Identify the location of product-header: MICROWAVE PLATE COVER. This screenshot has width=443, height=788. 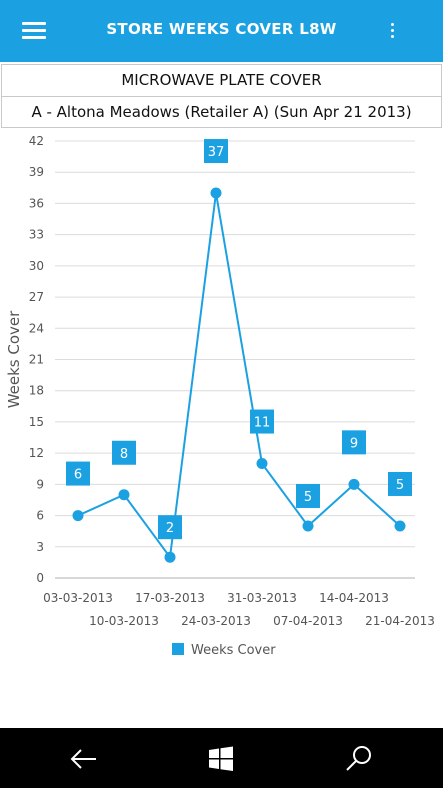
(221, 80).